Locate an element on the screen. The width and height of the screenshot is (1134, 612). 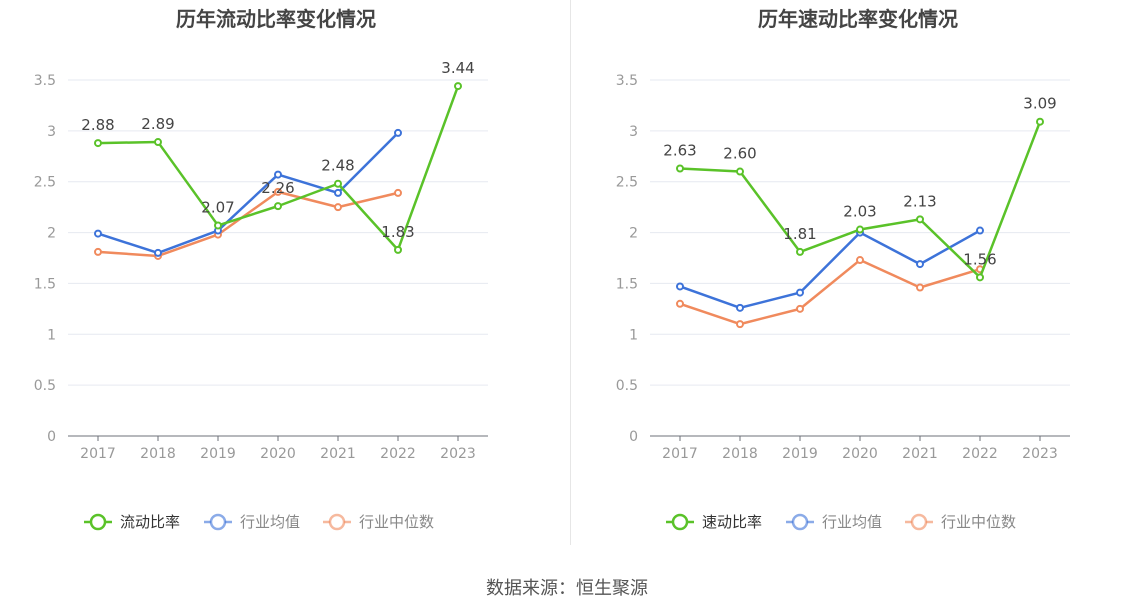
legend-label: 速动比率 is located at coordinates (732, 522).